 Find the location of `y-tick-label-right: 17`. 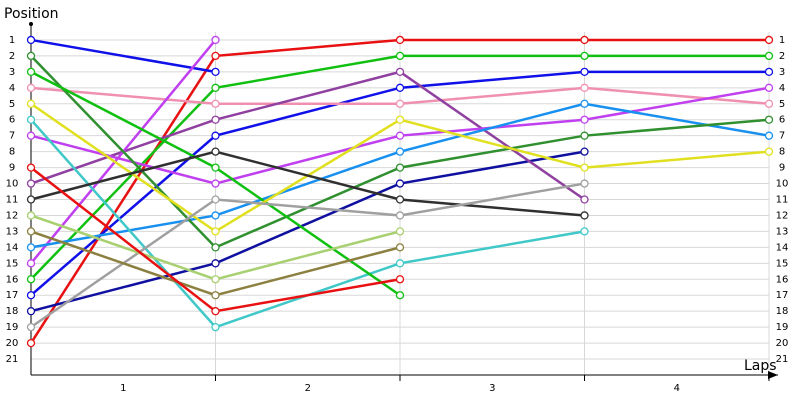

y-tick-label-right: 17 is located at coordinates (782, 295).